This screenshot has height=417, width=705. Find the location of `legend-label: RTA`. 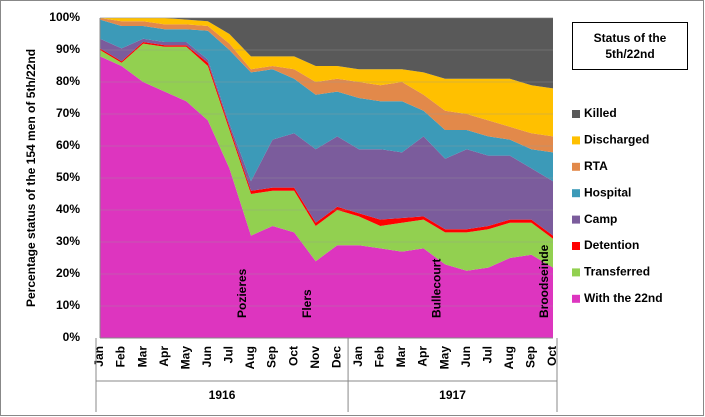

legend-label: RTA is located at coordinates (596, 166).